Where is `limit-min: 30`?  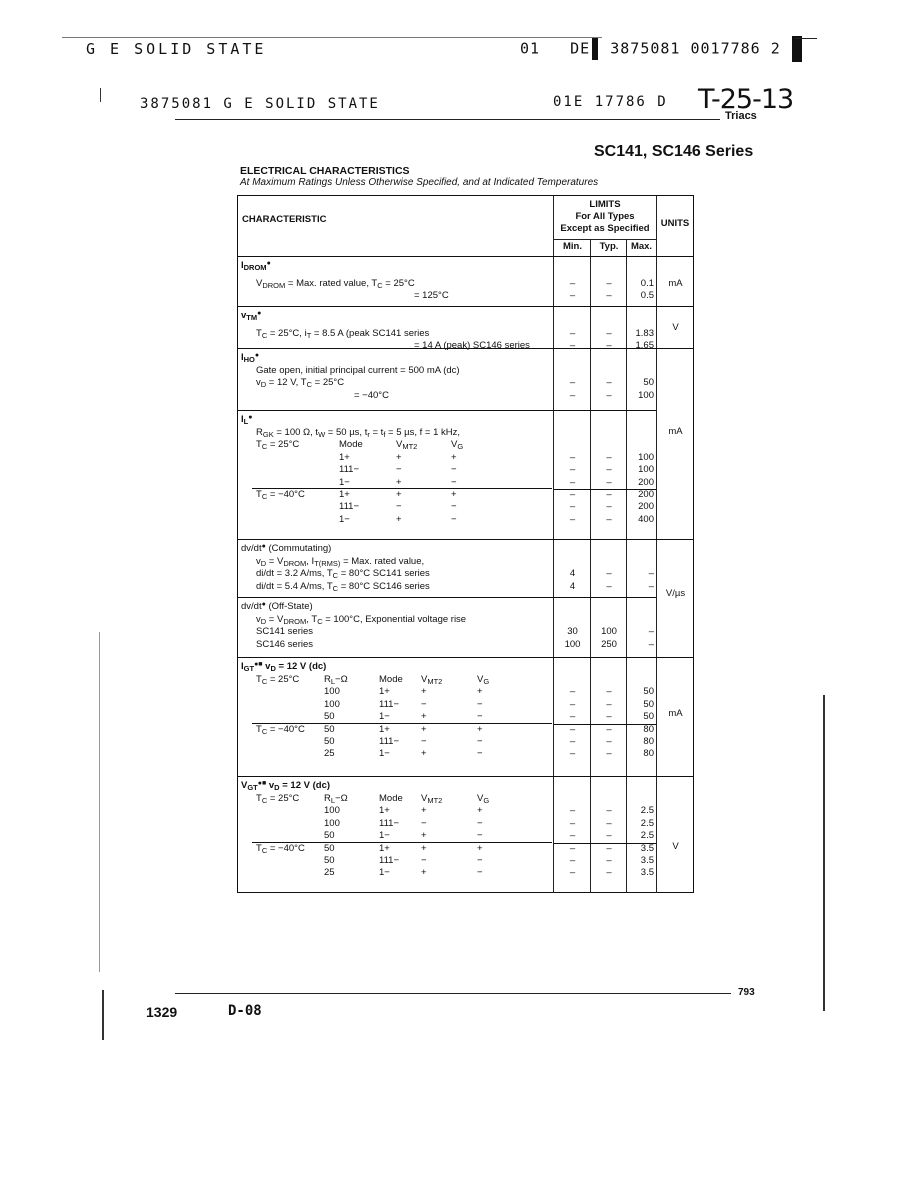 limit-min: 30 is located at coordinates (572, 632).